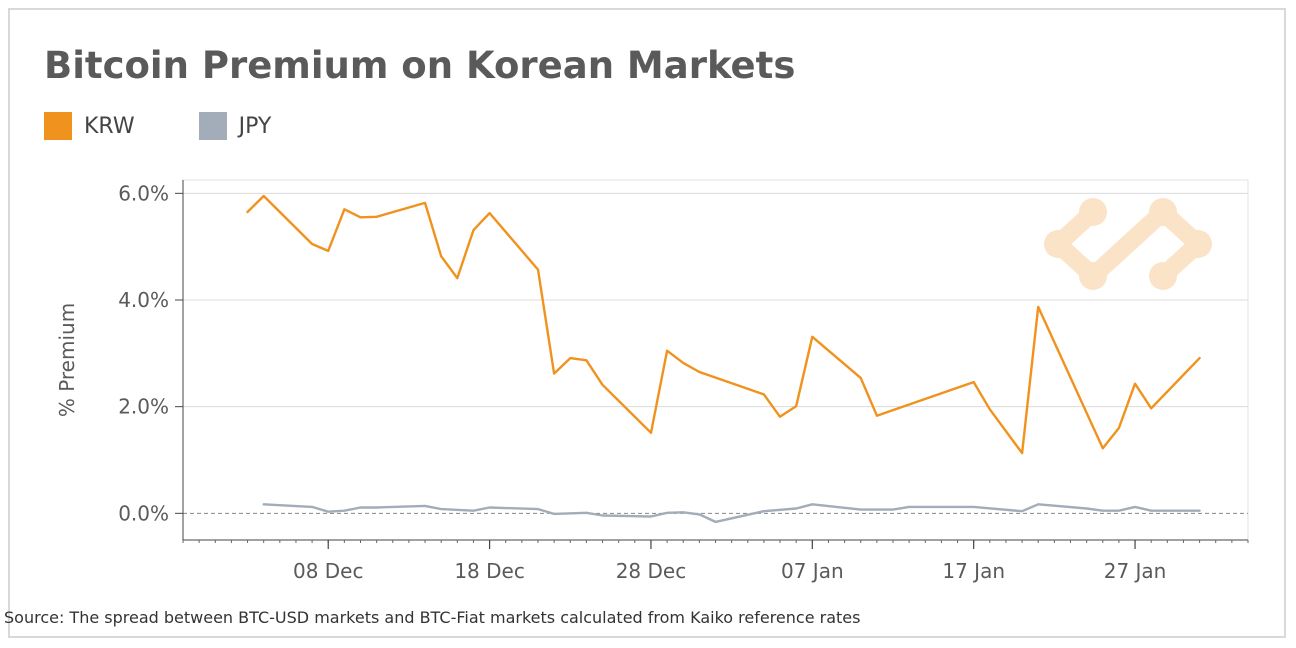  What do you see at coordinates (189, 126) in the screenshot?
I see `legend: KRW JPY` at bounding box center [189, 126].